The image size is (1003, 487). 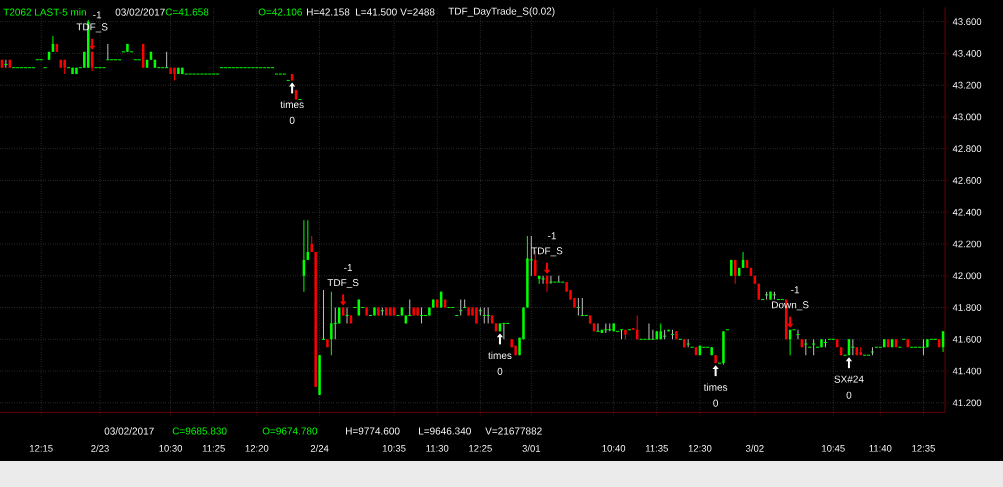 I want to click on text: L=9646.340, so click(x=445, y=431).